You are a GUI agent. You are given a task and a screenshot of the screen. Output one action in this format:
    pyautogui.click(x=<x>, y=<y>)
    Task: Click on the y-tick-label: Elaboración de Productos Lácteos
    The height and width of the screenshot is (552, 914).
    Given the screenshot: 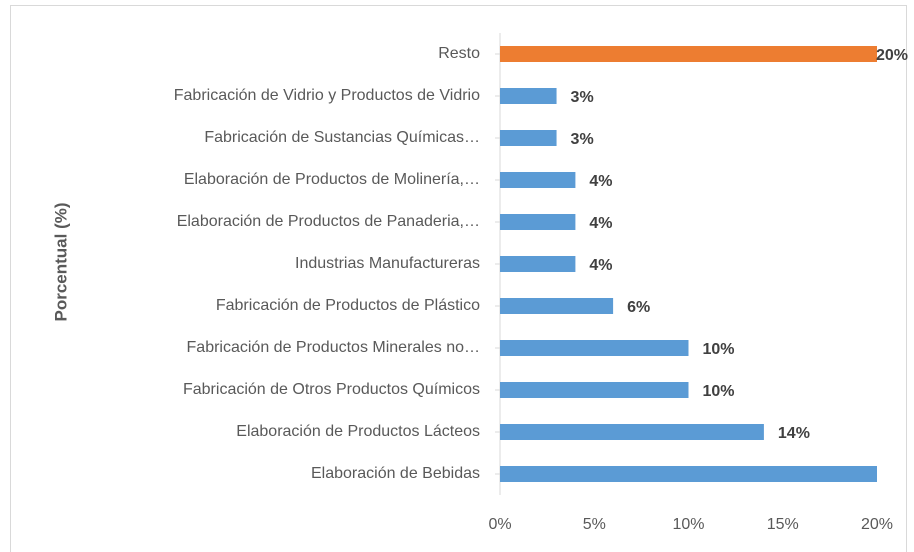 What is the action you would take?
    pyautogui.click(x=358, y=431)
    